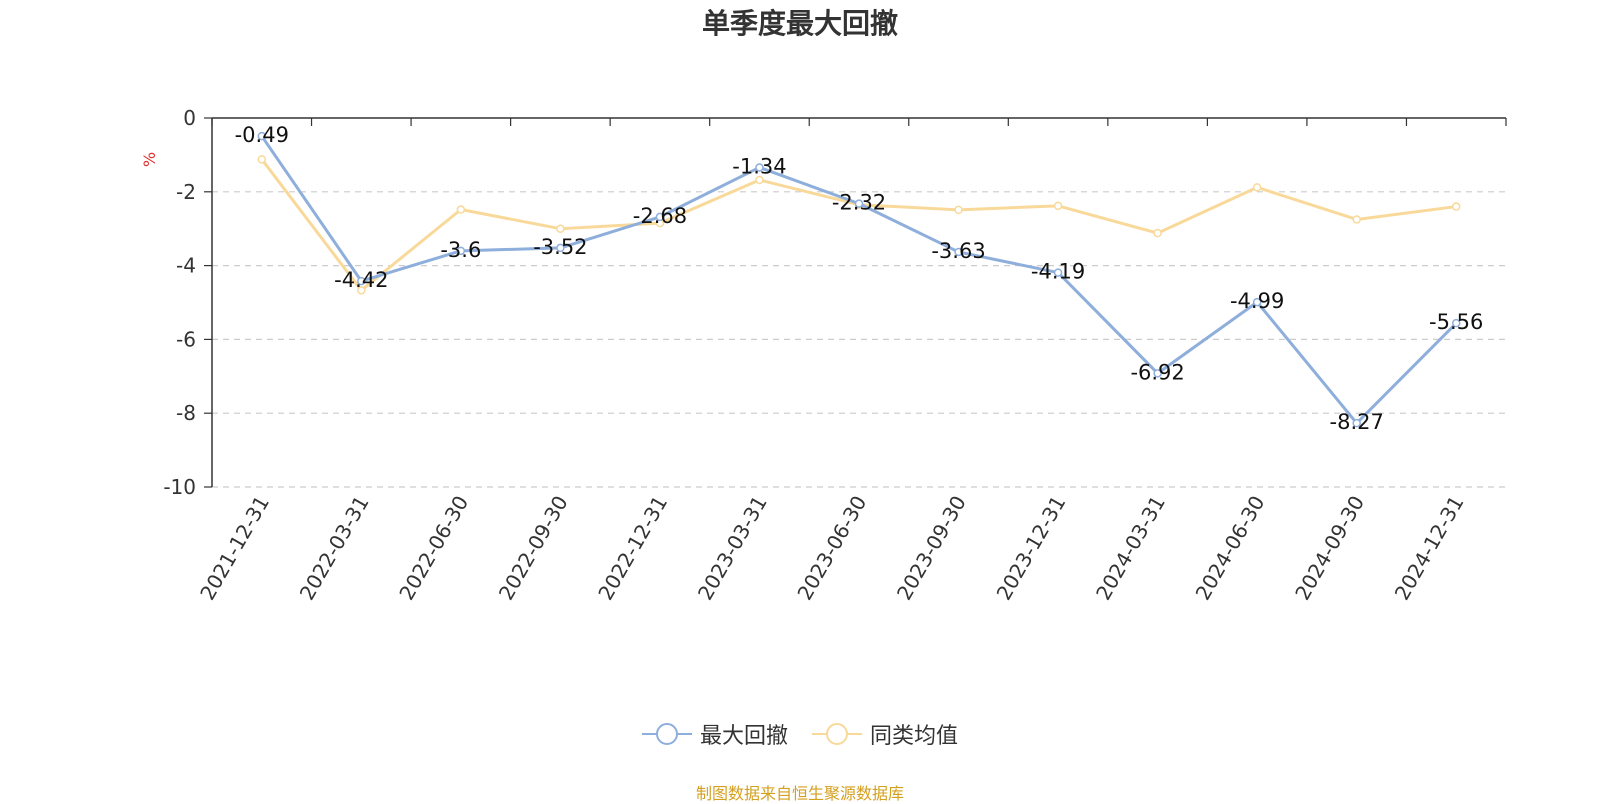 The width and height of the screenshot is (1600, 804). Describe the element at coordinates (186, 413) in the screenshot. I see `y-tick-label: -8` at that location.